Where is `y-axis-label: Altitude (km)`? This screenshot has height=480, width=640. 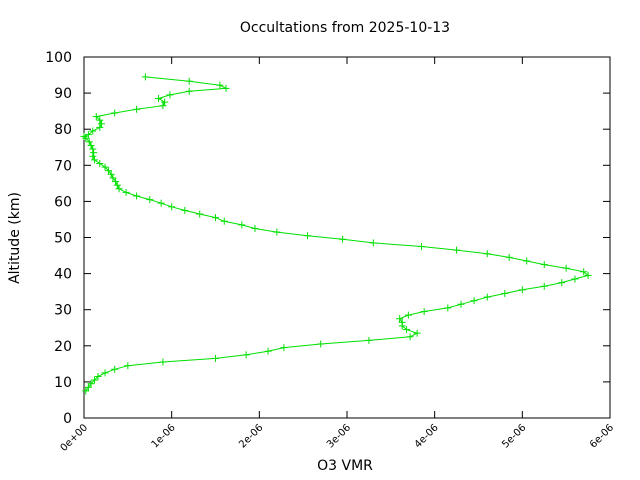
y-axis-label: Altitude (km) is located at coordinates (15, 238).